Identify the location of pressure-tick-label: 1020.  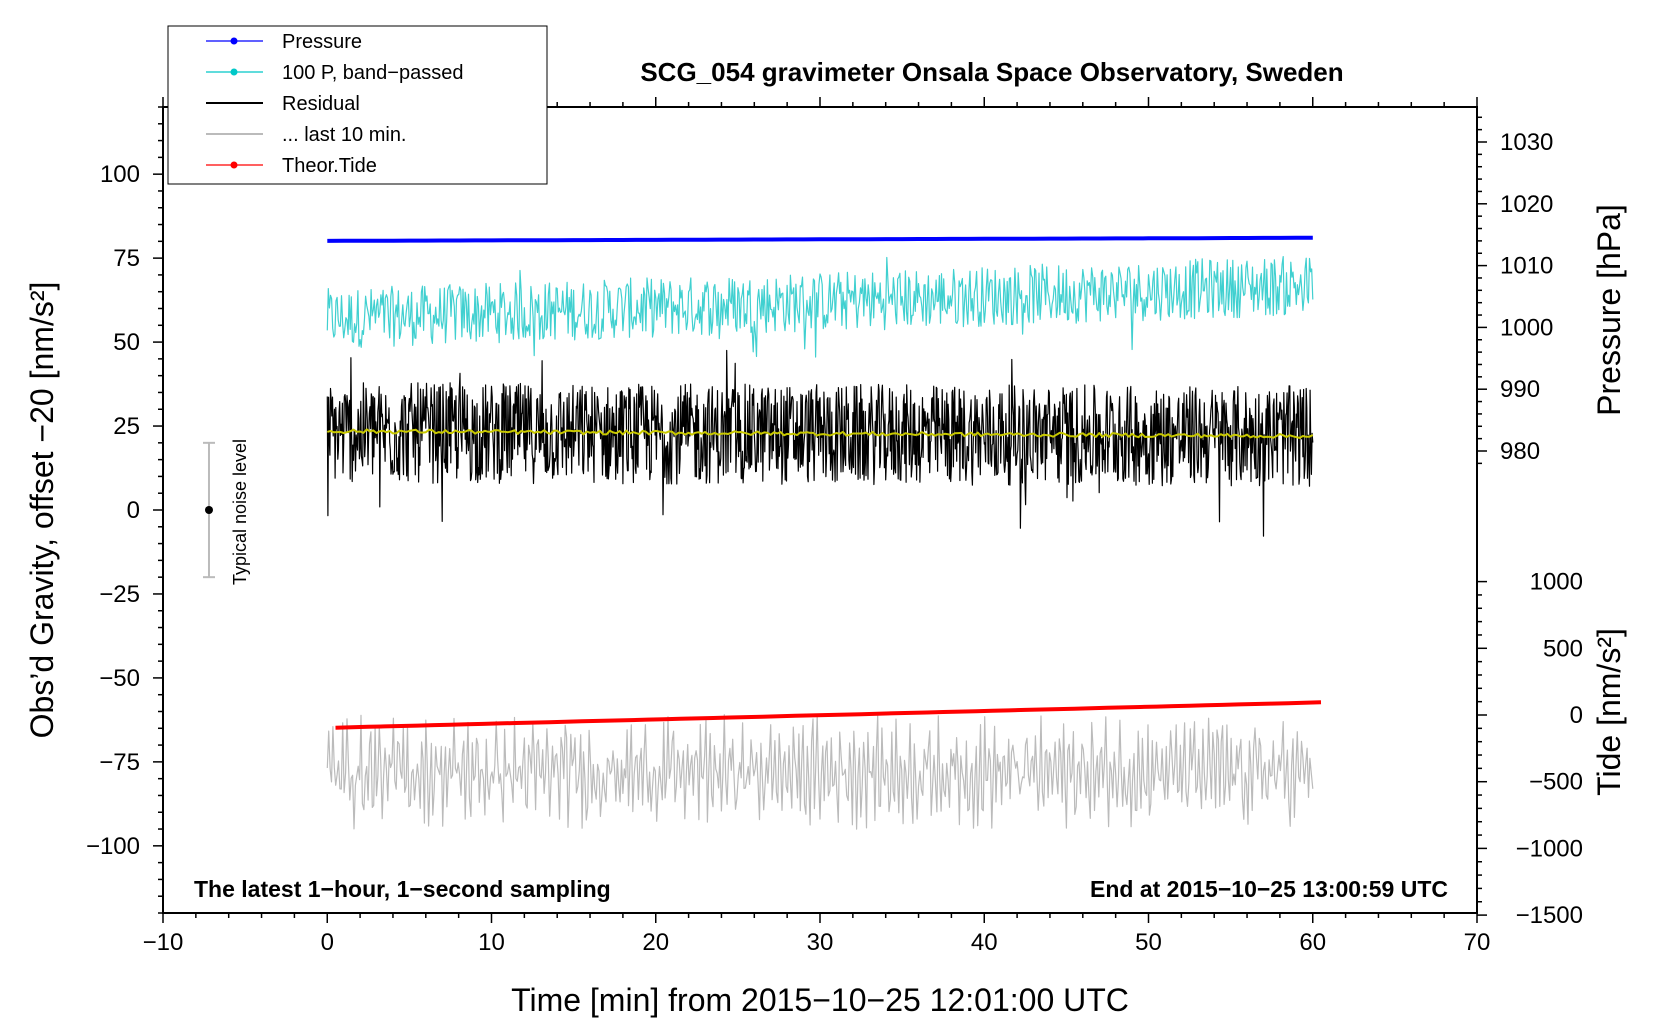
(1526, 204).